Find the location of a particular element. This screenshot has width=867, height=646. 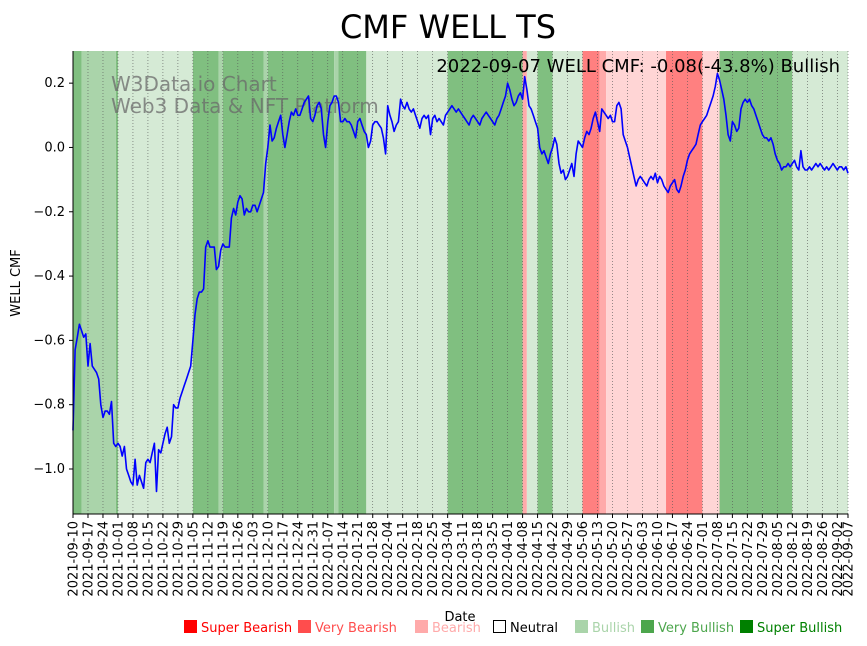

x-tick-label: 2022-05-20 is located at coordinates (613, 559).